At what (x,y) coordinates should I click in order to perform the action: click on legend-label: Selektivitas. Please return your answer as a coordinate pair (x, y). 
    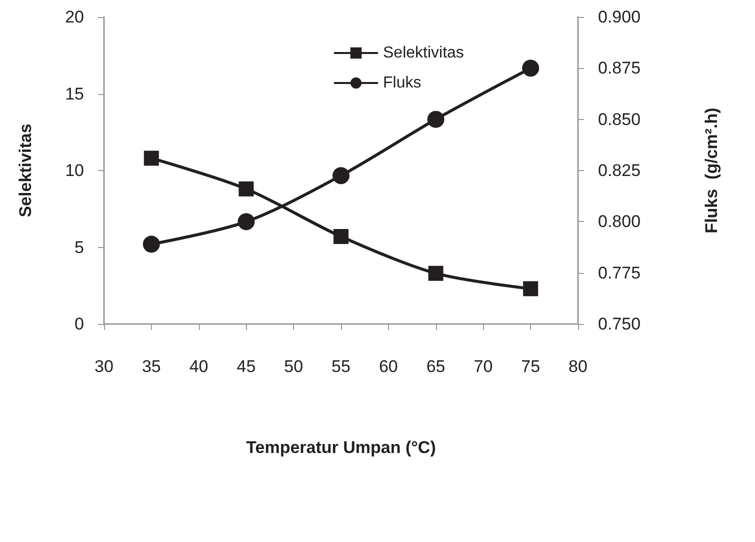
    Looking at the image, I should click on (423, 53).